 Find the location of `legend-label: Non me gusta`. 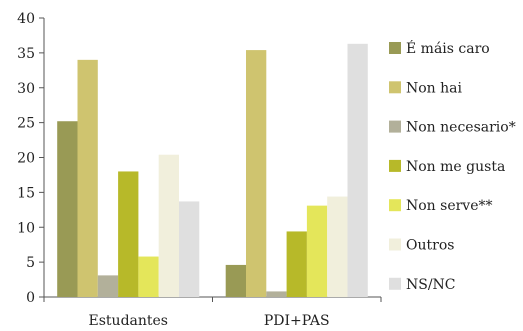

legend-label: Non me gusta is located at coordinates (455, 167).